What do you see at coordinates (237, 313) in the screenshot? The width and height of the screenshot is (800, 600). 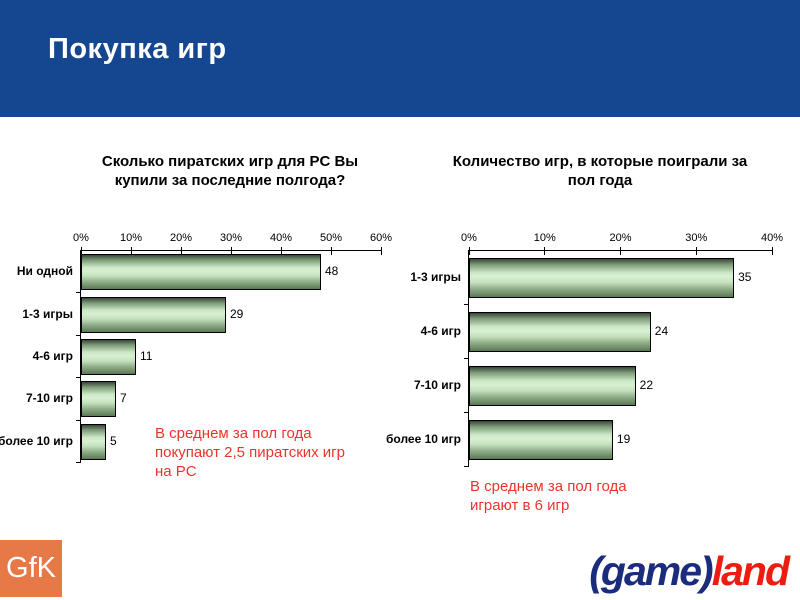 I see `value-label: 29` at bounding box center [237, 313].